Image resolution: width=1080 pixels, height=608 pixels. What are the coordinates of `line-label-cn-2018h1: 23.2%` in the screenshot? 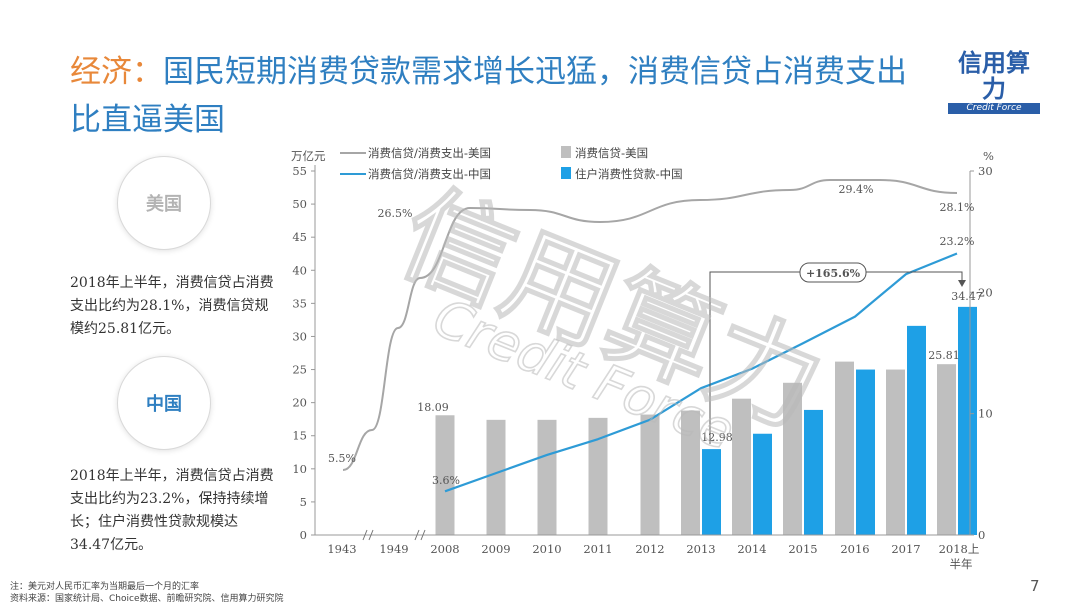 It's located at (957, 241).